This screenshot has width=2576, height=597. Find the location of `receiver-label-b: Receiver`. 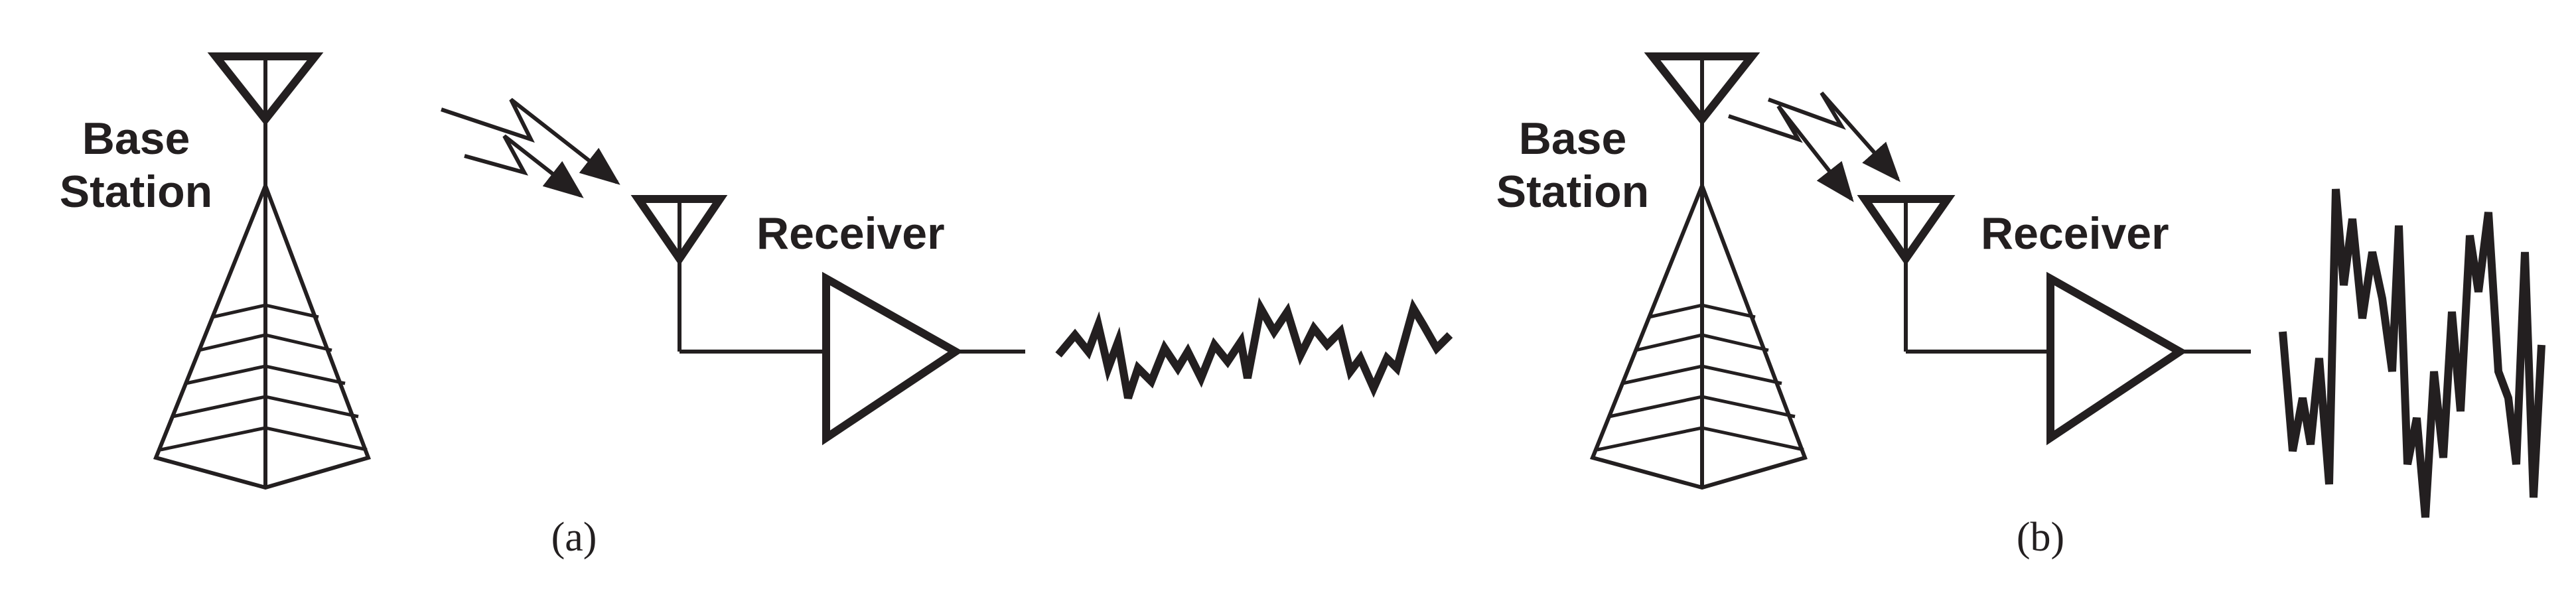

receiver-label-b: Receiver is located at coordinates (2075, 233).